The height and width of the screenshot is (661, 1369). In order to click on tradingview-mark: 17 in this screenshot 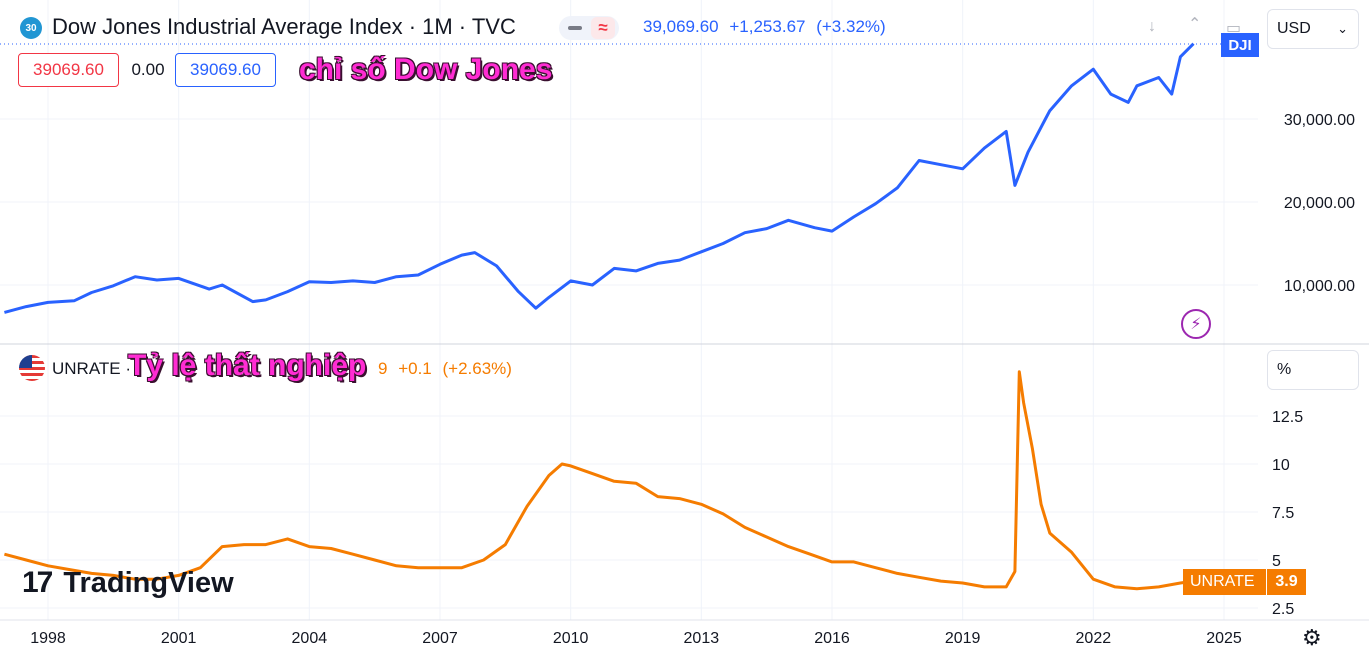, I will do `click(37, 582)`.